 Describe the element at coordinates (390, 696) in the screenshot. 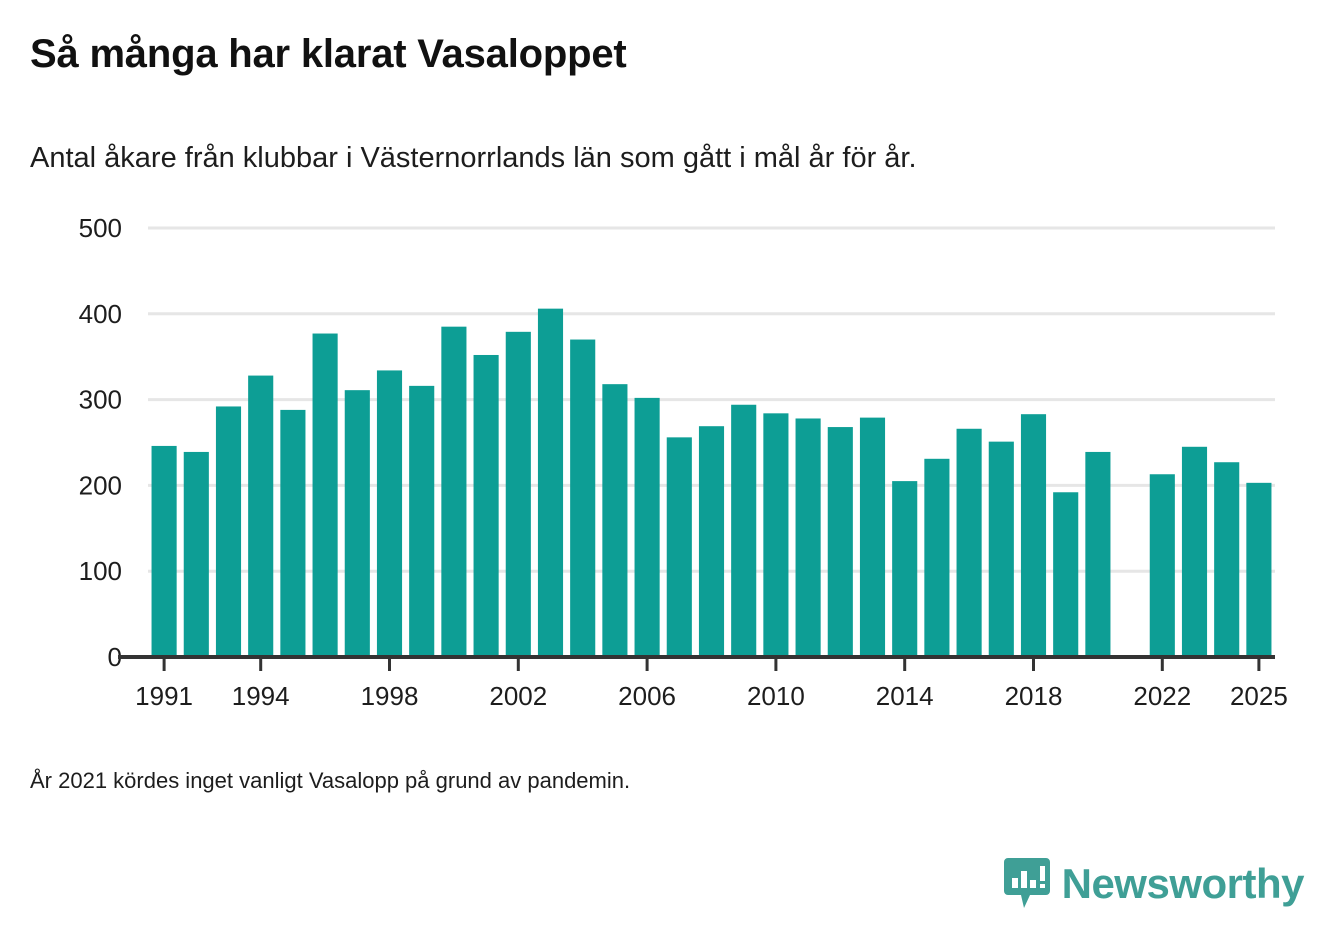

I see `x-axis-tick-label: 1998` at that location.